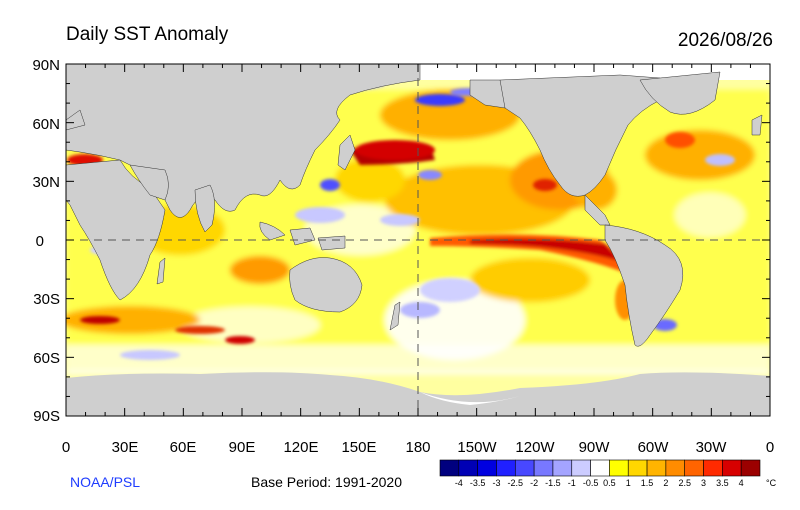  I want to click on lon-label: 180, so click(417, 447).